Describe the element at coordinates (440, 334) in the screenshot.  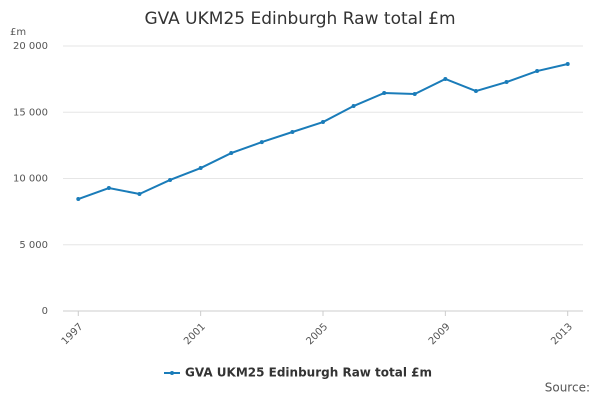
I see `x-tick-label: 2009` at that location.